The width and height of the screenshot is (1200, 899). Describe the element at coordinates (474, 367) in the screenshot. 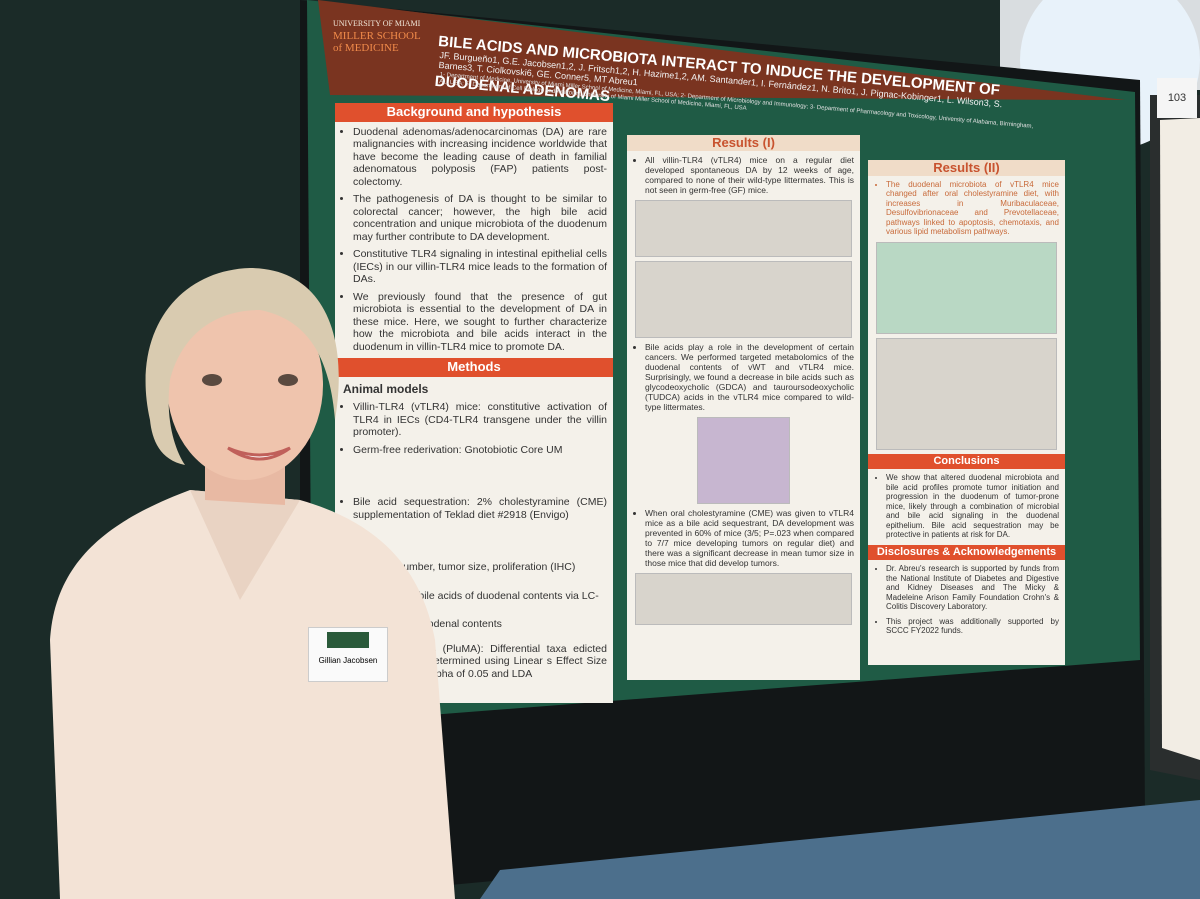

I see `section-heading: Methods` at that location.